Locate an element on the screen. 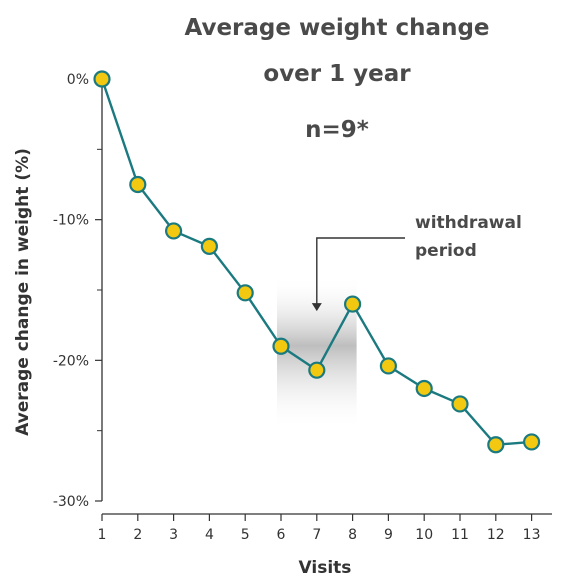 Image resolution: width=576 pixels, height=579 pixels. x-tick-label: 6 is located at coordinates (281, 535).